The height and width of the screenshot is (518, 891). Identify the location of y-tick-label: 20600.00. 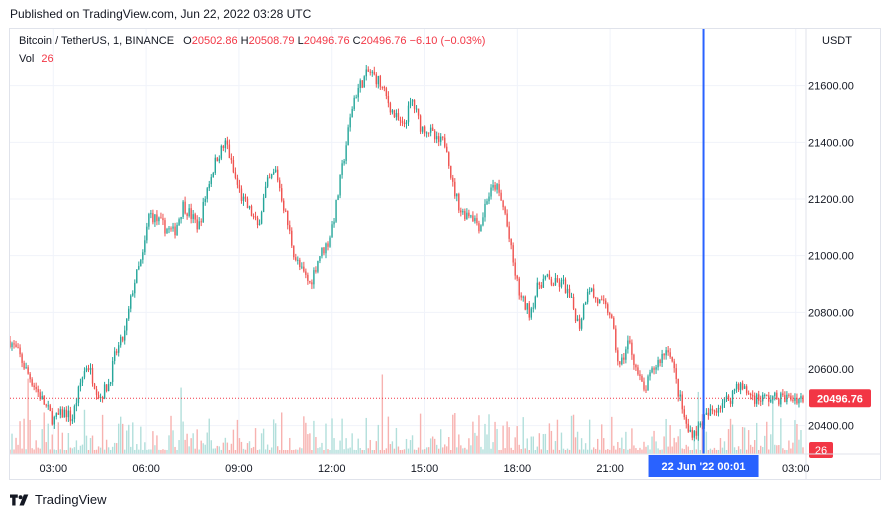
(831, 370).